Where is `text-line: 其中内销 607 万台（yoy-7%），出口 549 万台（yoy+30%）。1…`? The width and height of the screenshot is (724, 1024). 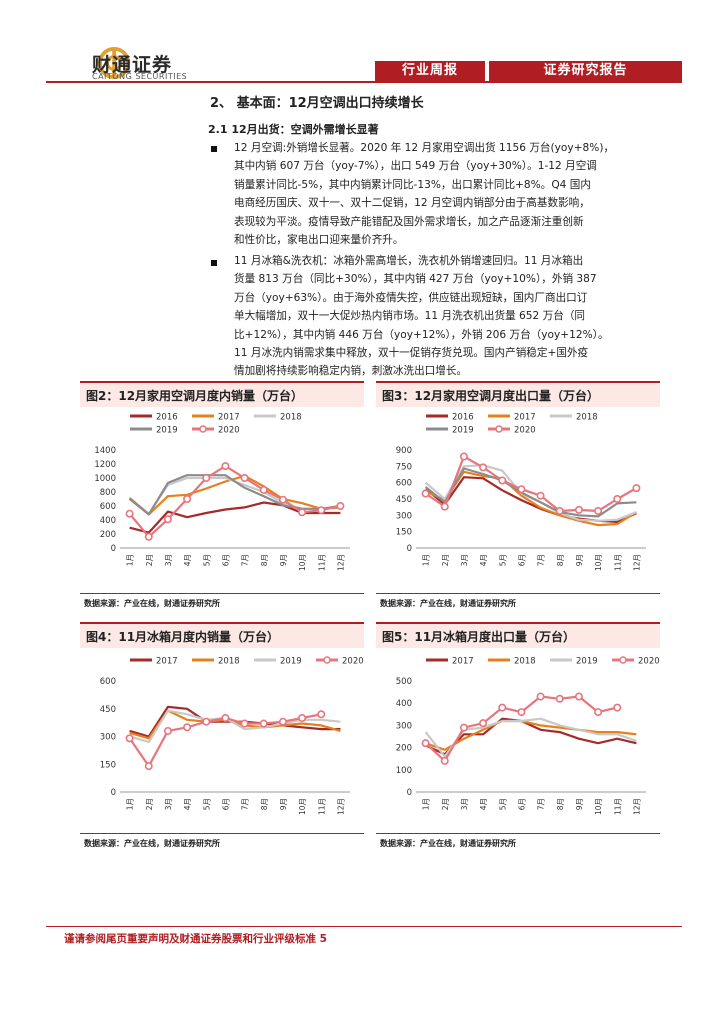
text-line: 其中内销 607 万台（yoy-7%），出口 549 万台（yoy+30%）。1… is located at coordinates (415, 166).